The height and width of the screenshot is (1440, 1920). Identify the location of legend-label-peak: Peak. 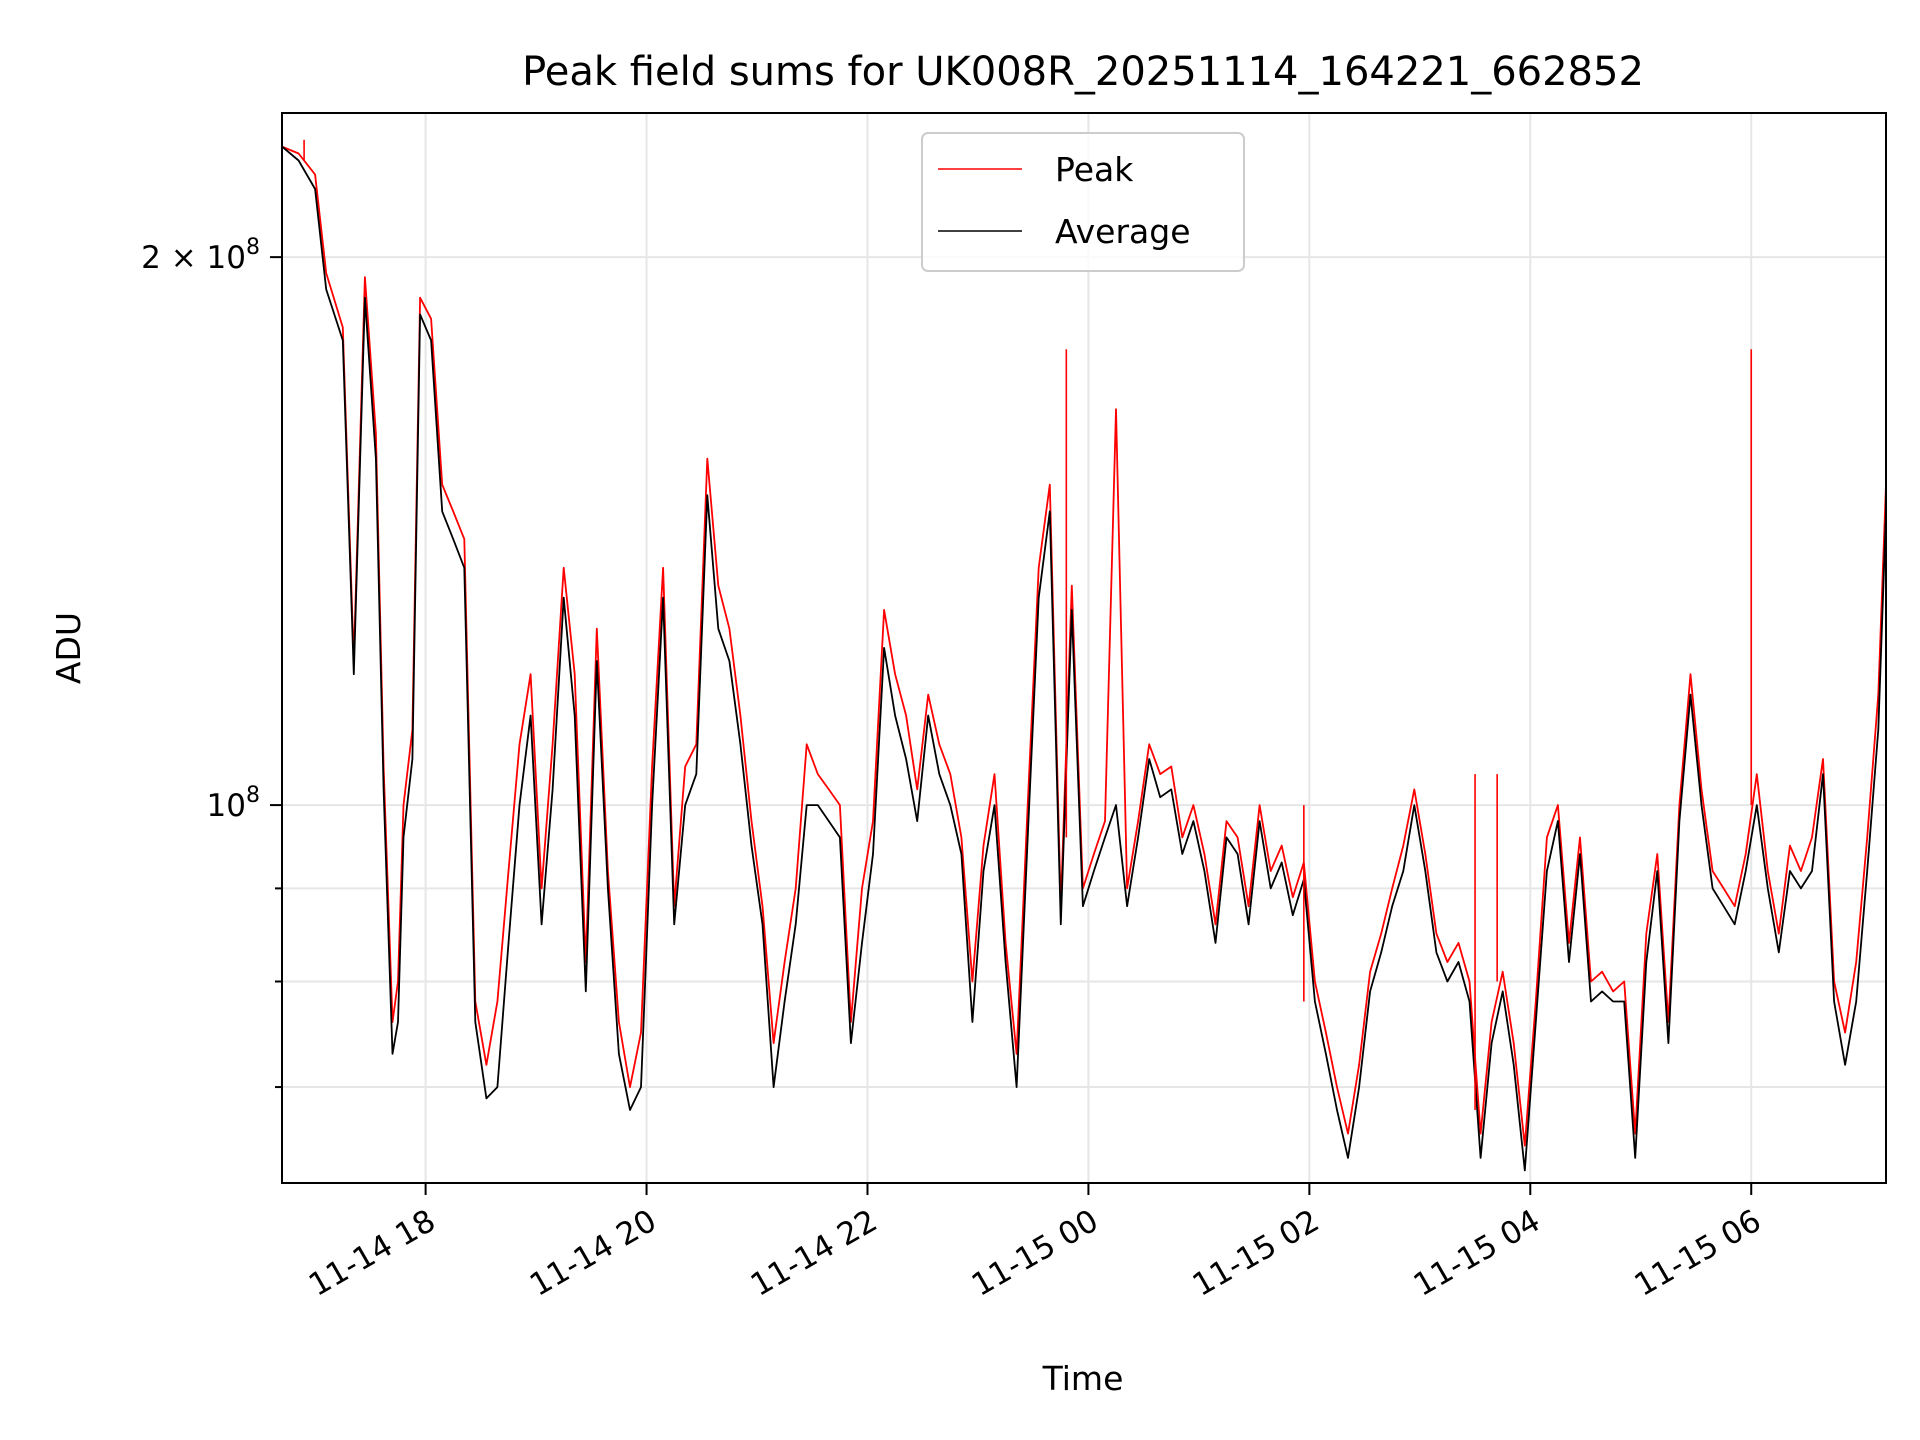
(1094, 169).